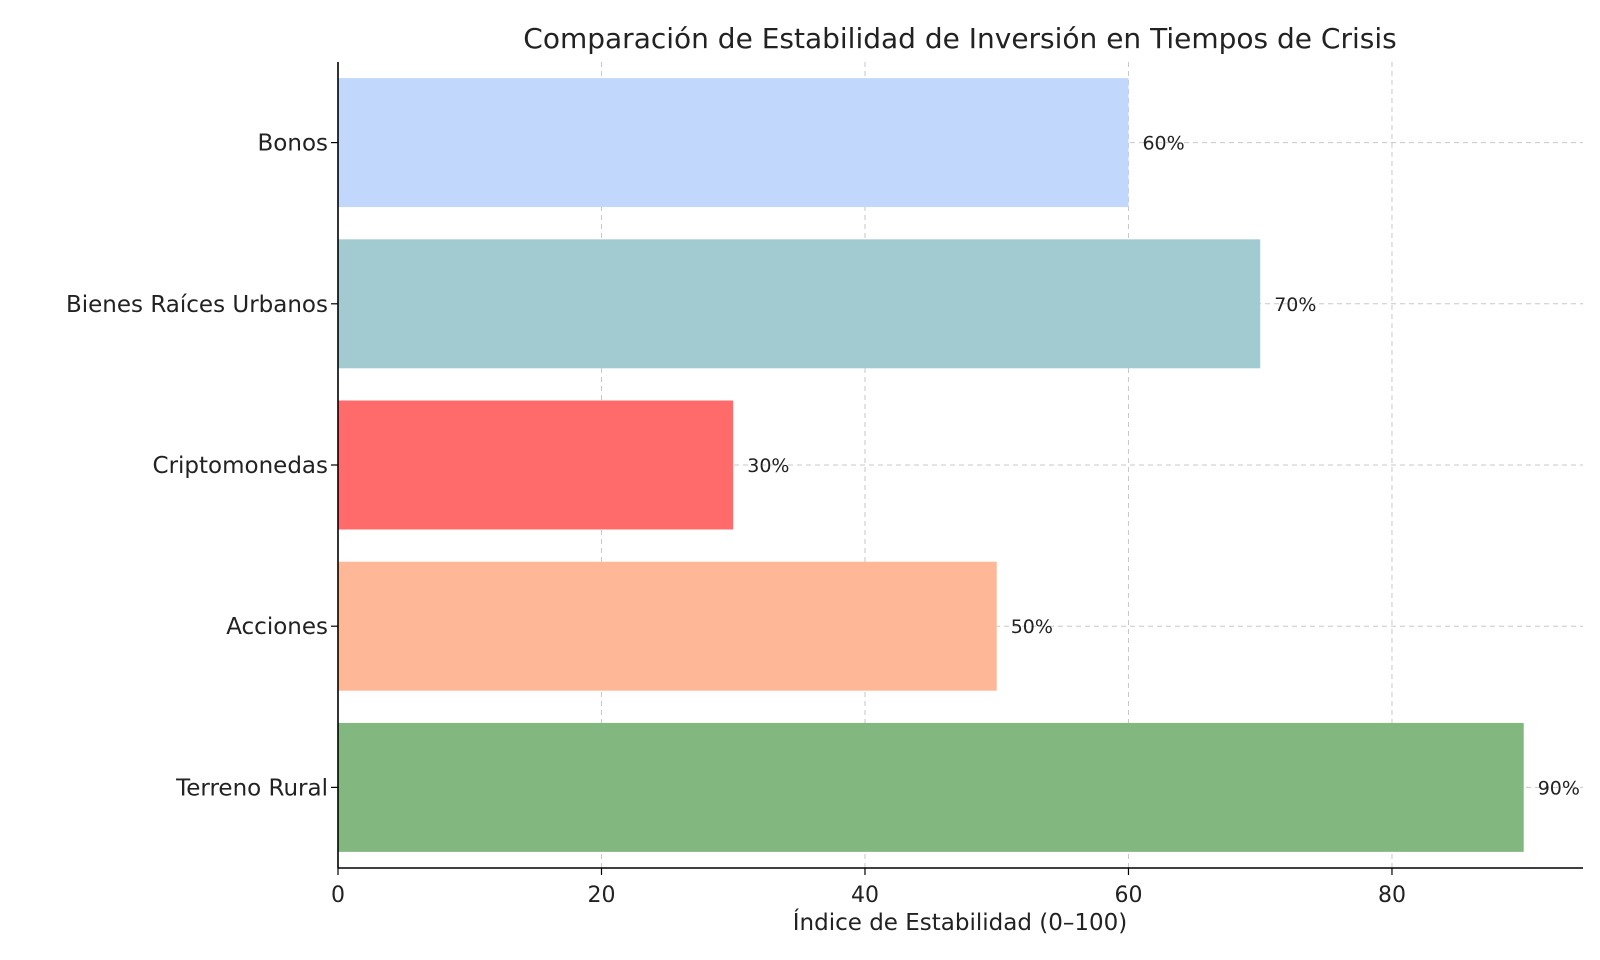 Image resolution: width=1600 pixels, height=960 pixels. I want to click on category-label-3: Acciones, so click(277, 627).